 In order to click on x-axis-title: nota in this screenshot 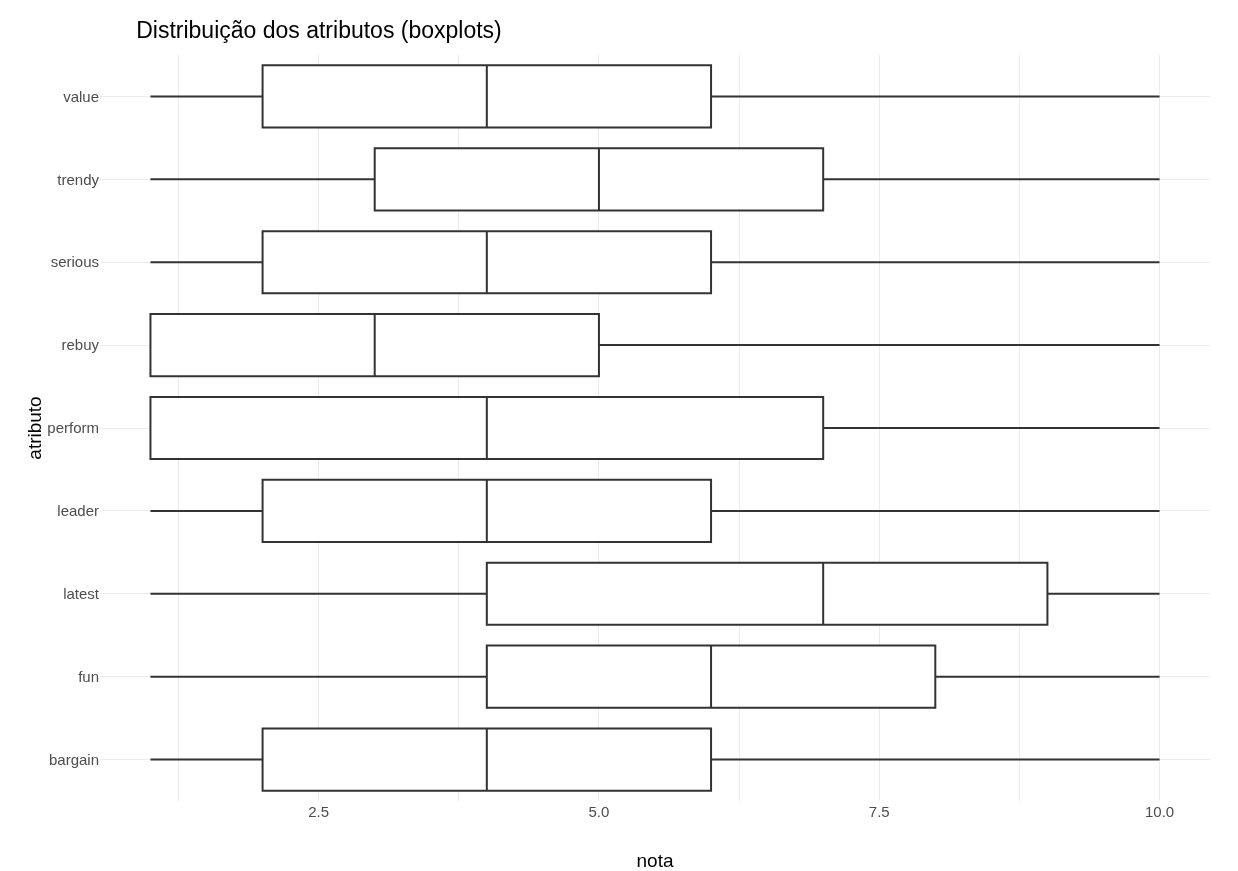, I will do `click(655, 860)`.